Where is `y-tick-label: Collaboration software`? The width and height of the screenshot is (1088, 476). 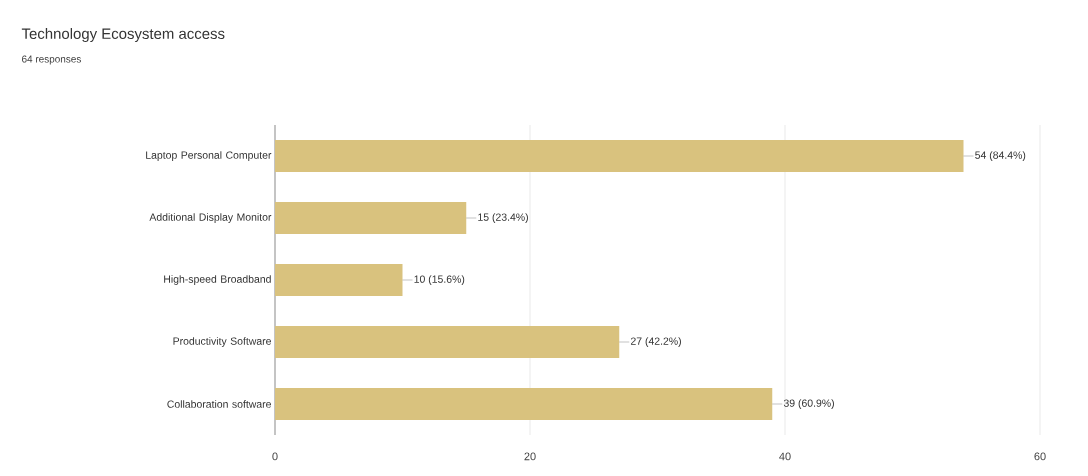 y-tick-label: Collaboration software is located at coordinates (219, 404).